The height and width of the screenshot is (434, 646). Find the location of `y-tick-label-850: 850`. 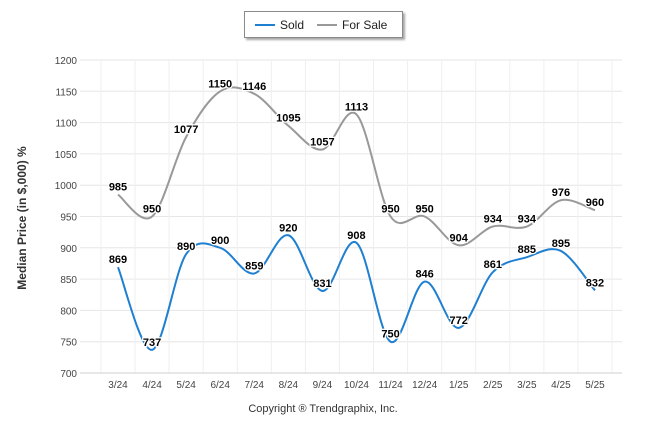

y-tick-label-850: 850 is located at coordinates (68, 280).